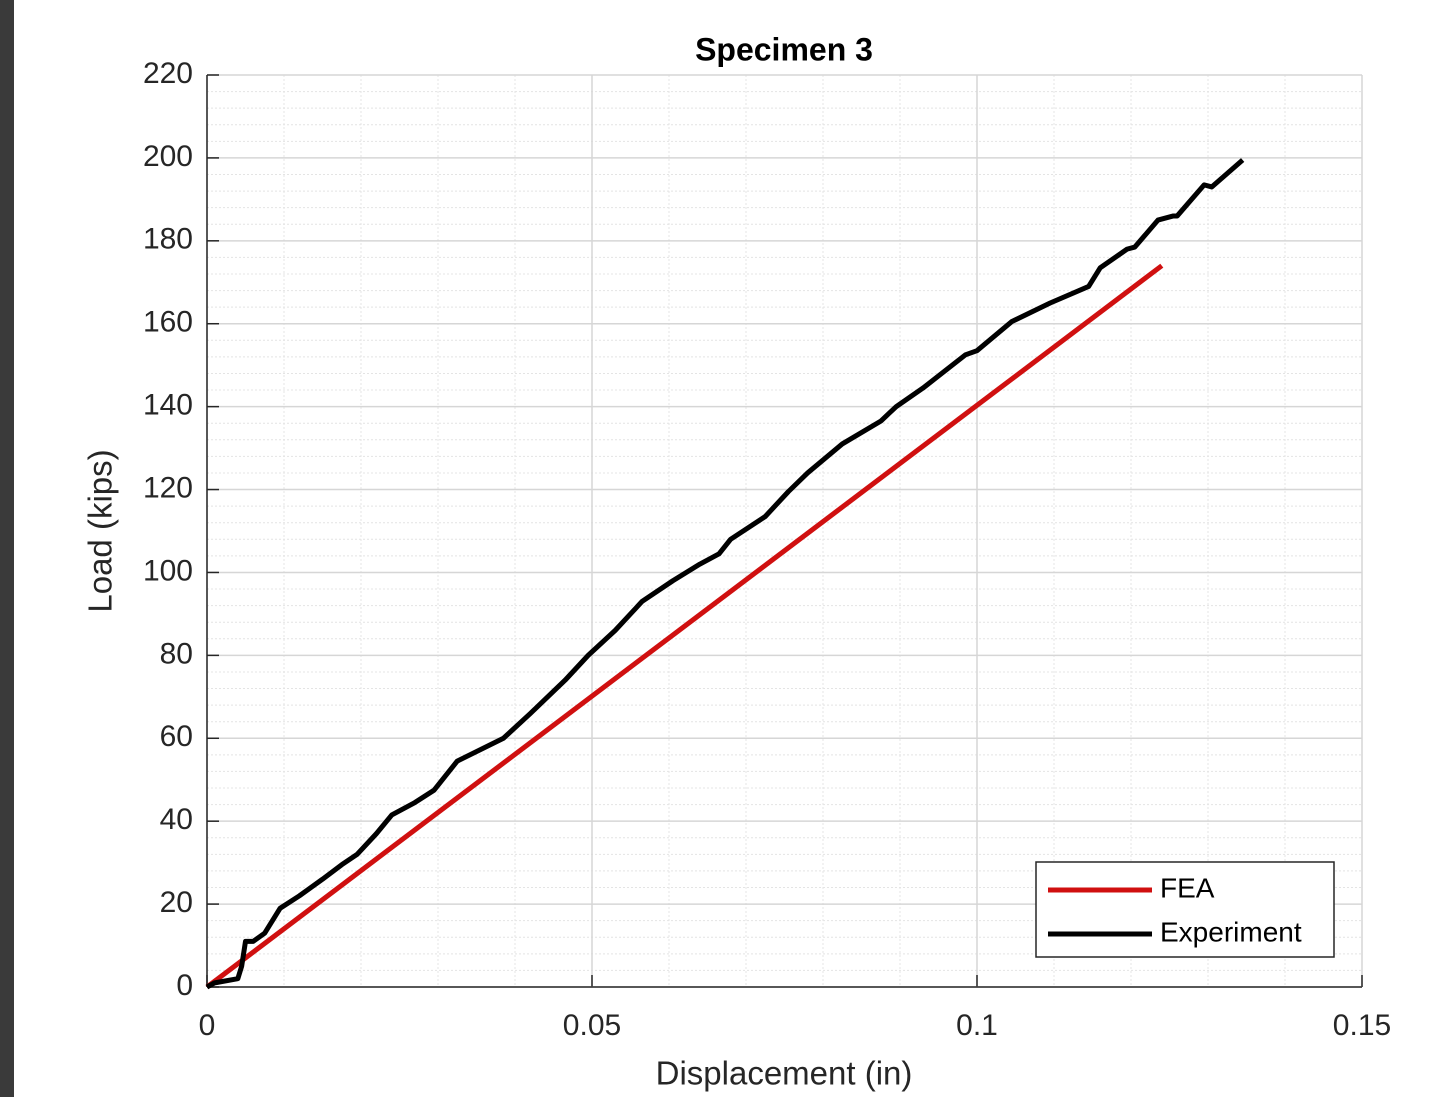 This screenshot has width=1445, height=1097. Describe the element at coordinates (168, 487) in the screenshot. I see `y-tick-label: 120` at that location.